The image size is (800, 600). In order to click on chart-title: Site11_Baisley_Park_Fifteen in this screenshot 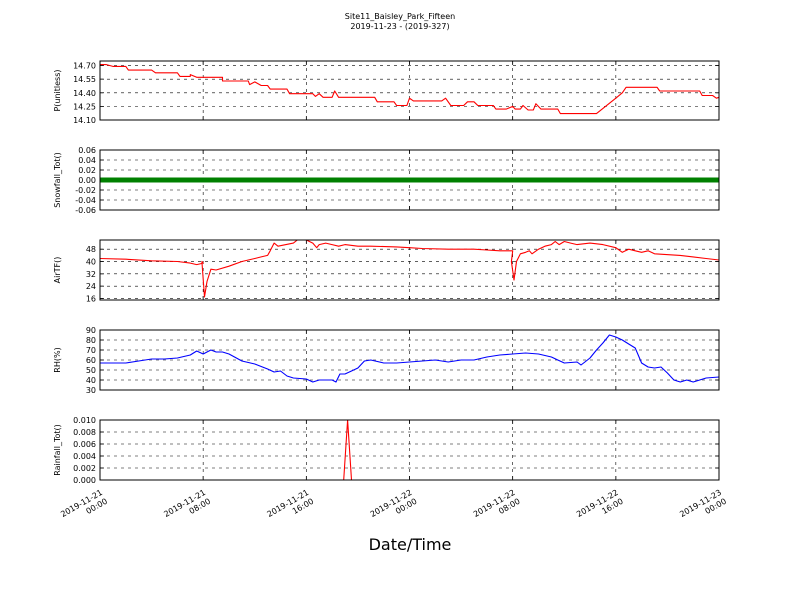, I will do `click(400, 16)`.